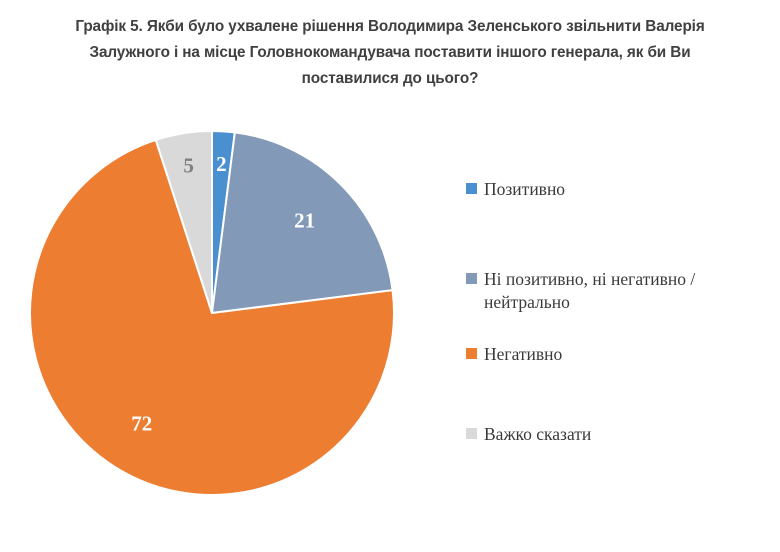 The height and width of the screenshot is (552, 780). Describe the element at coordinates (616, 189) in the screenshot. I see `legend-item: Позитивно` at that location.